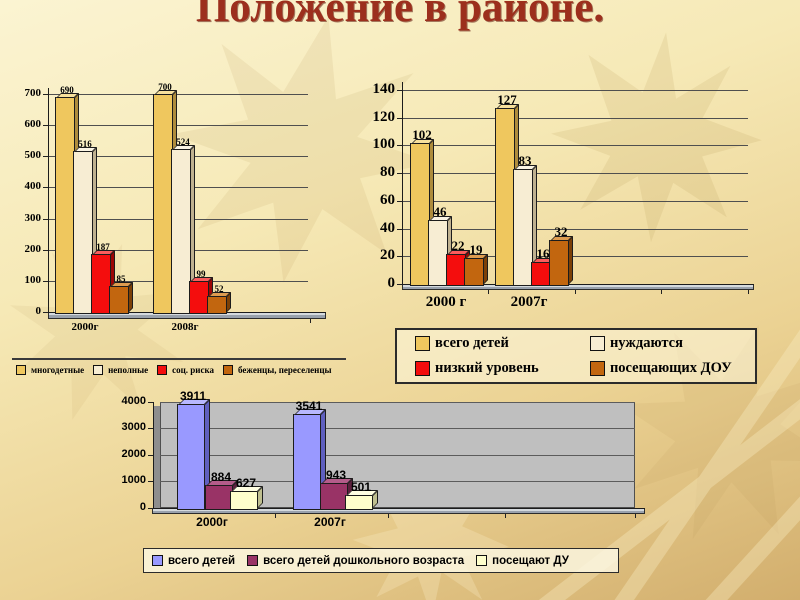 The image size is (800, 600). Describe the element at coordinates (193, 370) in the screenshot. I see `legend-label: соц. риска` at that location.